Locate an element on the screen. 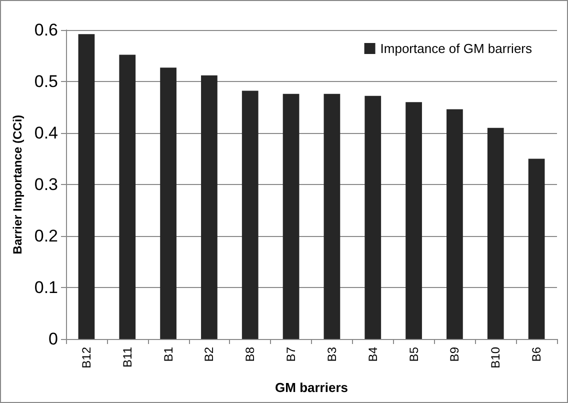 Image resolution: width=568 pixels, height=403 pixels. x-tick-label: B2 is located at coordinates (209, 354).